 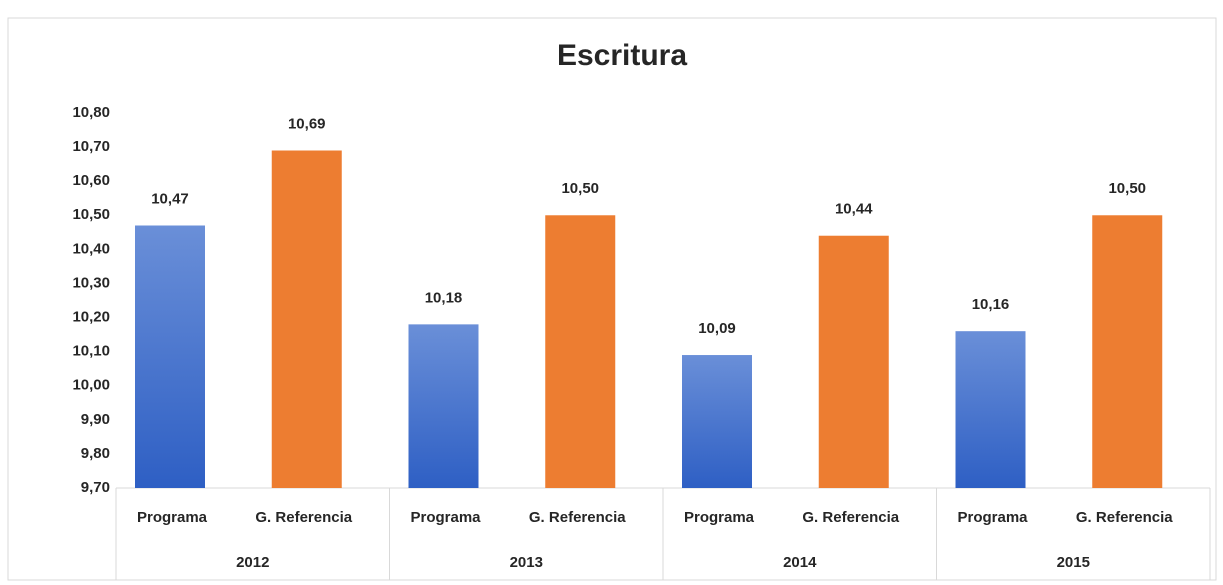 I want to click on y-tick-label: 10,00, so click(x=91, y=385).